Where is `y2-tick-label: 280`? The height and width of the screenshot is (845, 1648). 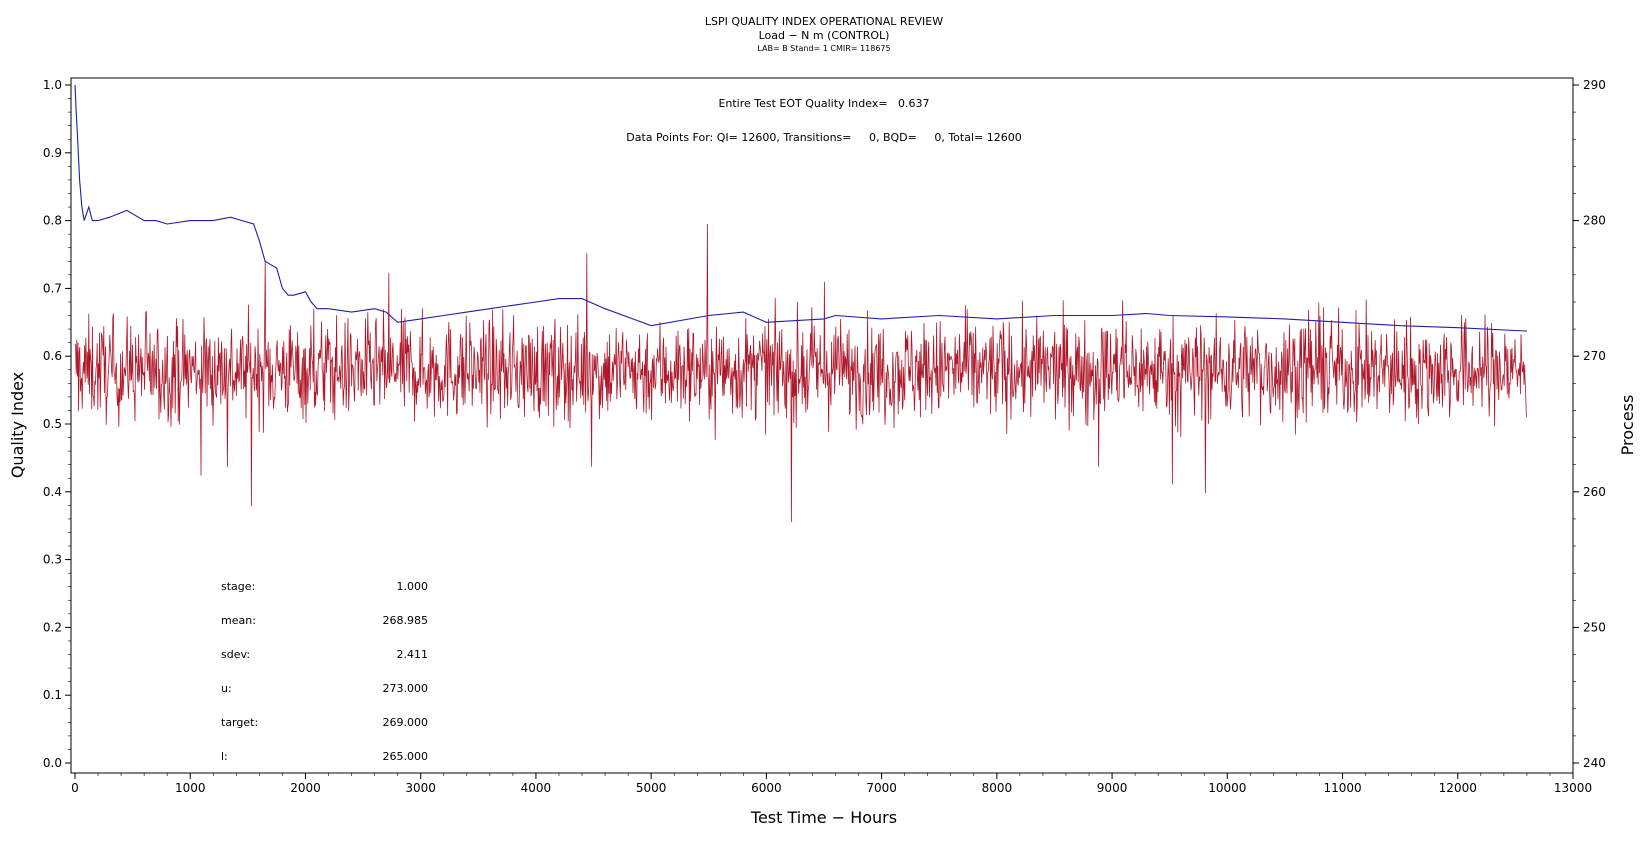 y2-tick-label: 280 is located at coordinates (1594, 221).